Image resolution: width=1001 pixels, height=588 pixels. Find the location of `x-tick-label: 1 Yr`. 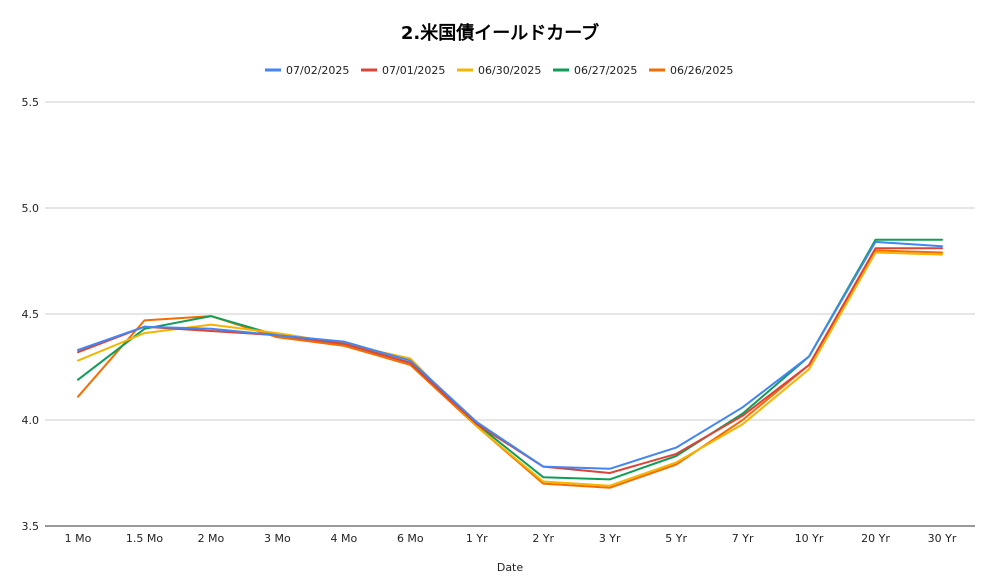

x-tick-label: 1 Yr is located at coordinates (477, 538).